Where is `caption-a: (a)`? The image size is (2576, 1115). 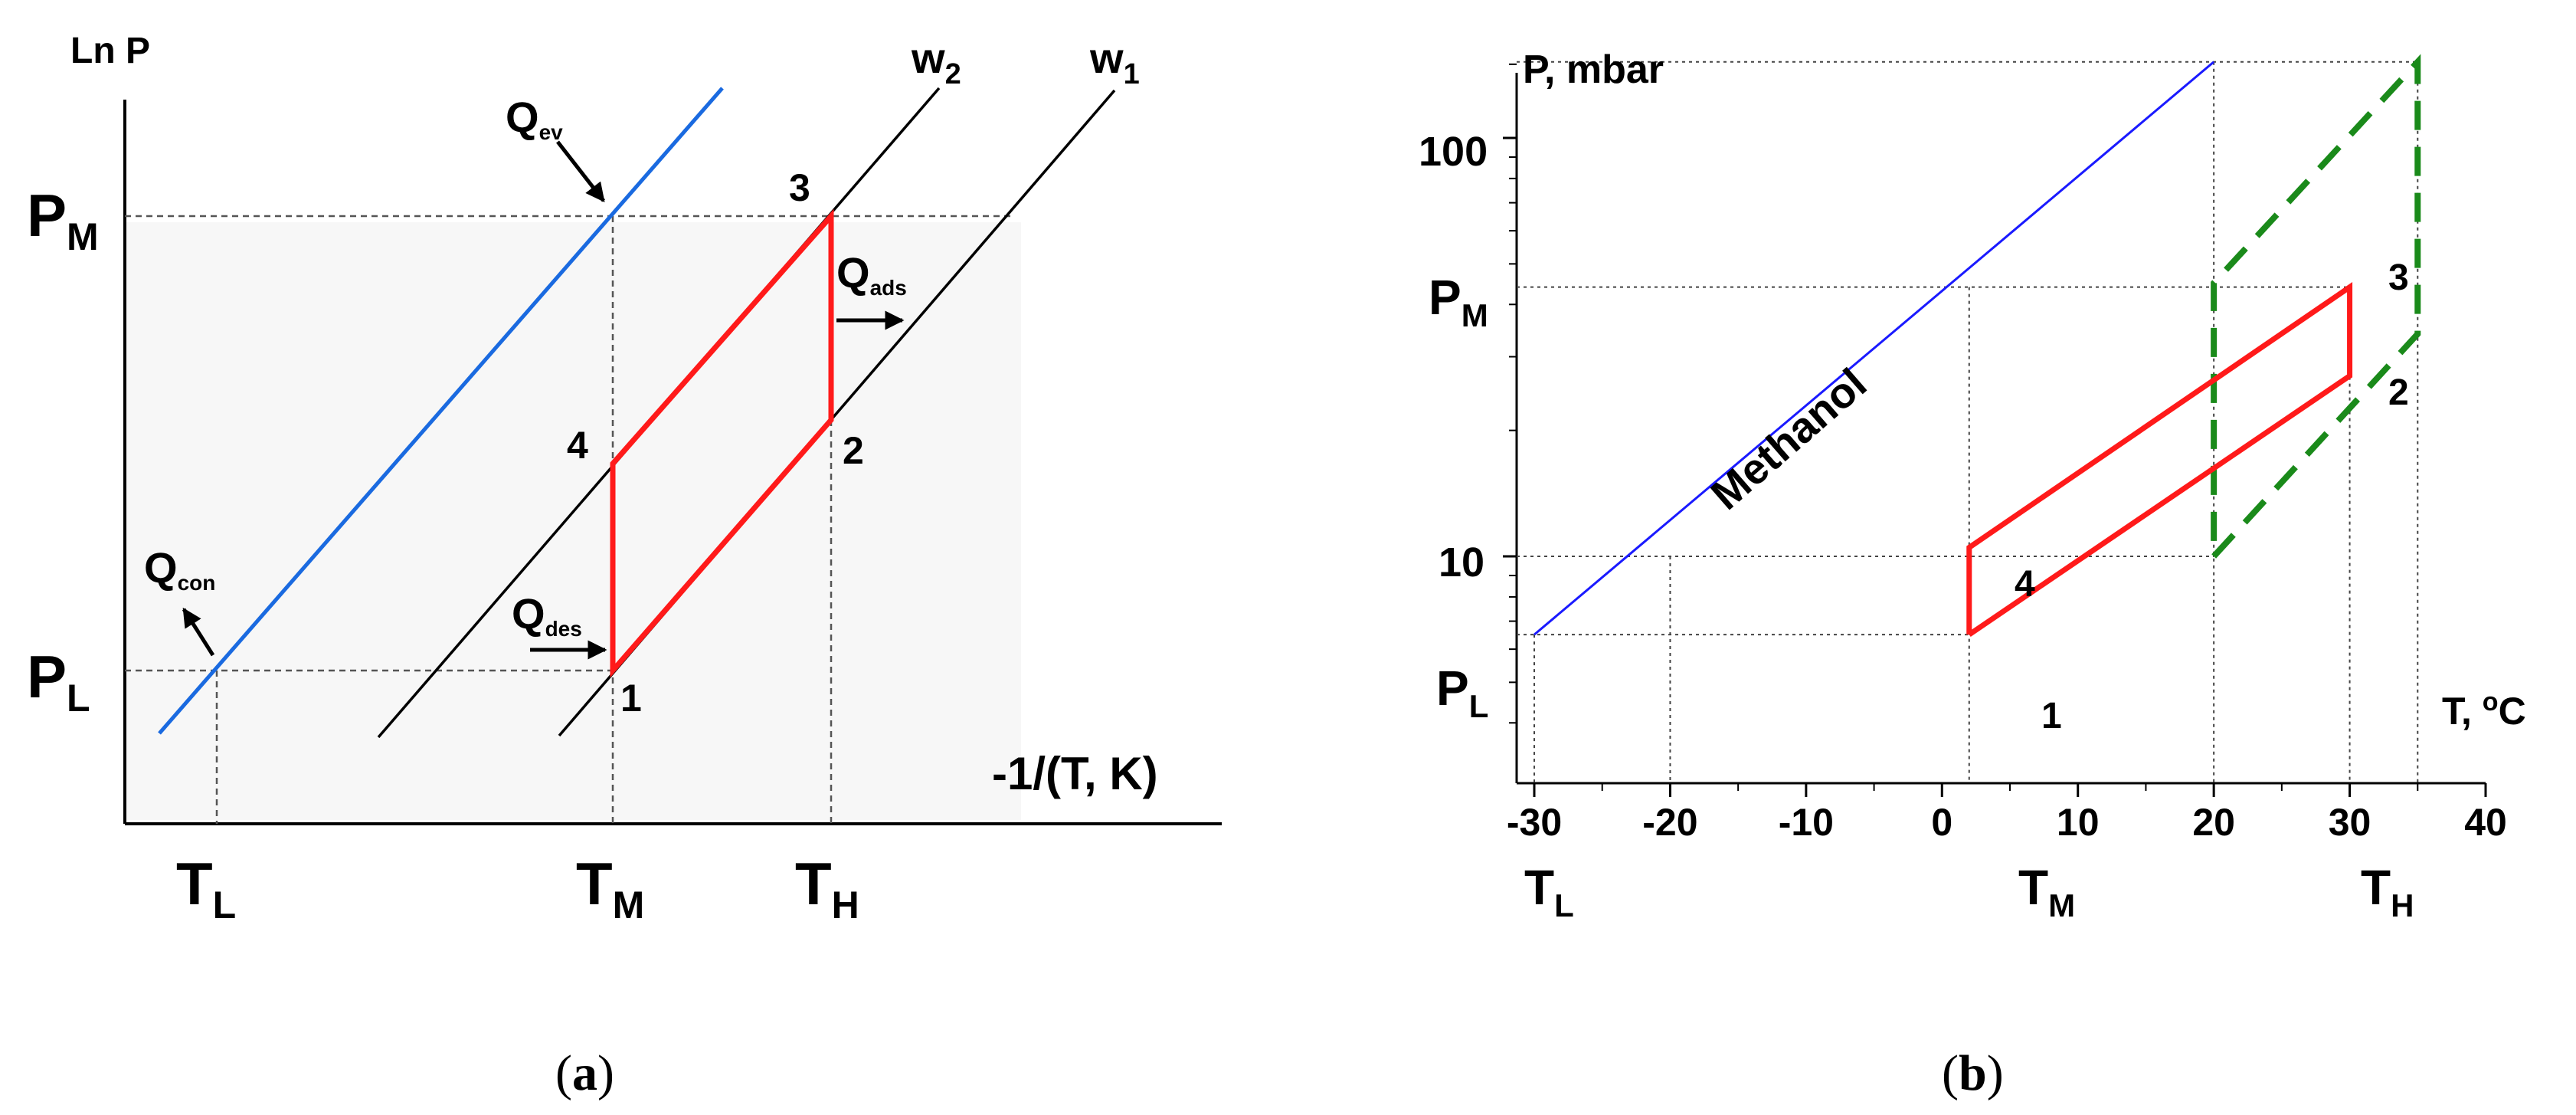
caption-a: (a) is located at coordinates (584, 1073).